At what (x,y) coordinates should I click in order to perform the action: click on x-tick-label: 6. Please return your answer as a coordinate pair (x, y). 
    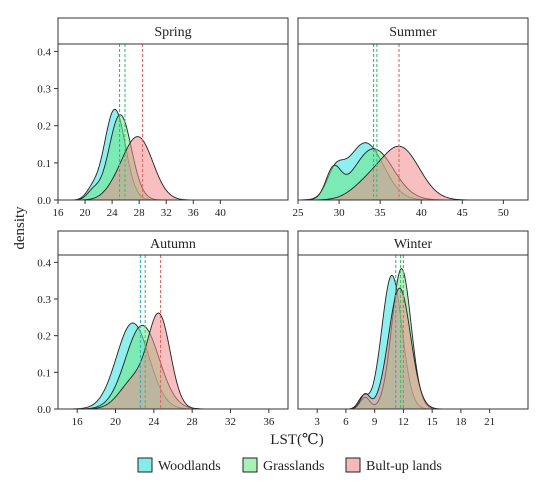
    Looking at the image, I should click on (346, 422).